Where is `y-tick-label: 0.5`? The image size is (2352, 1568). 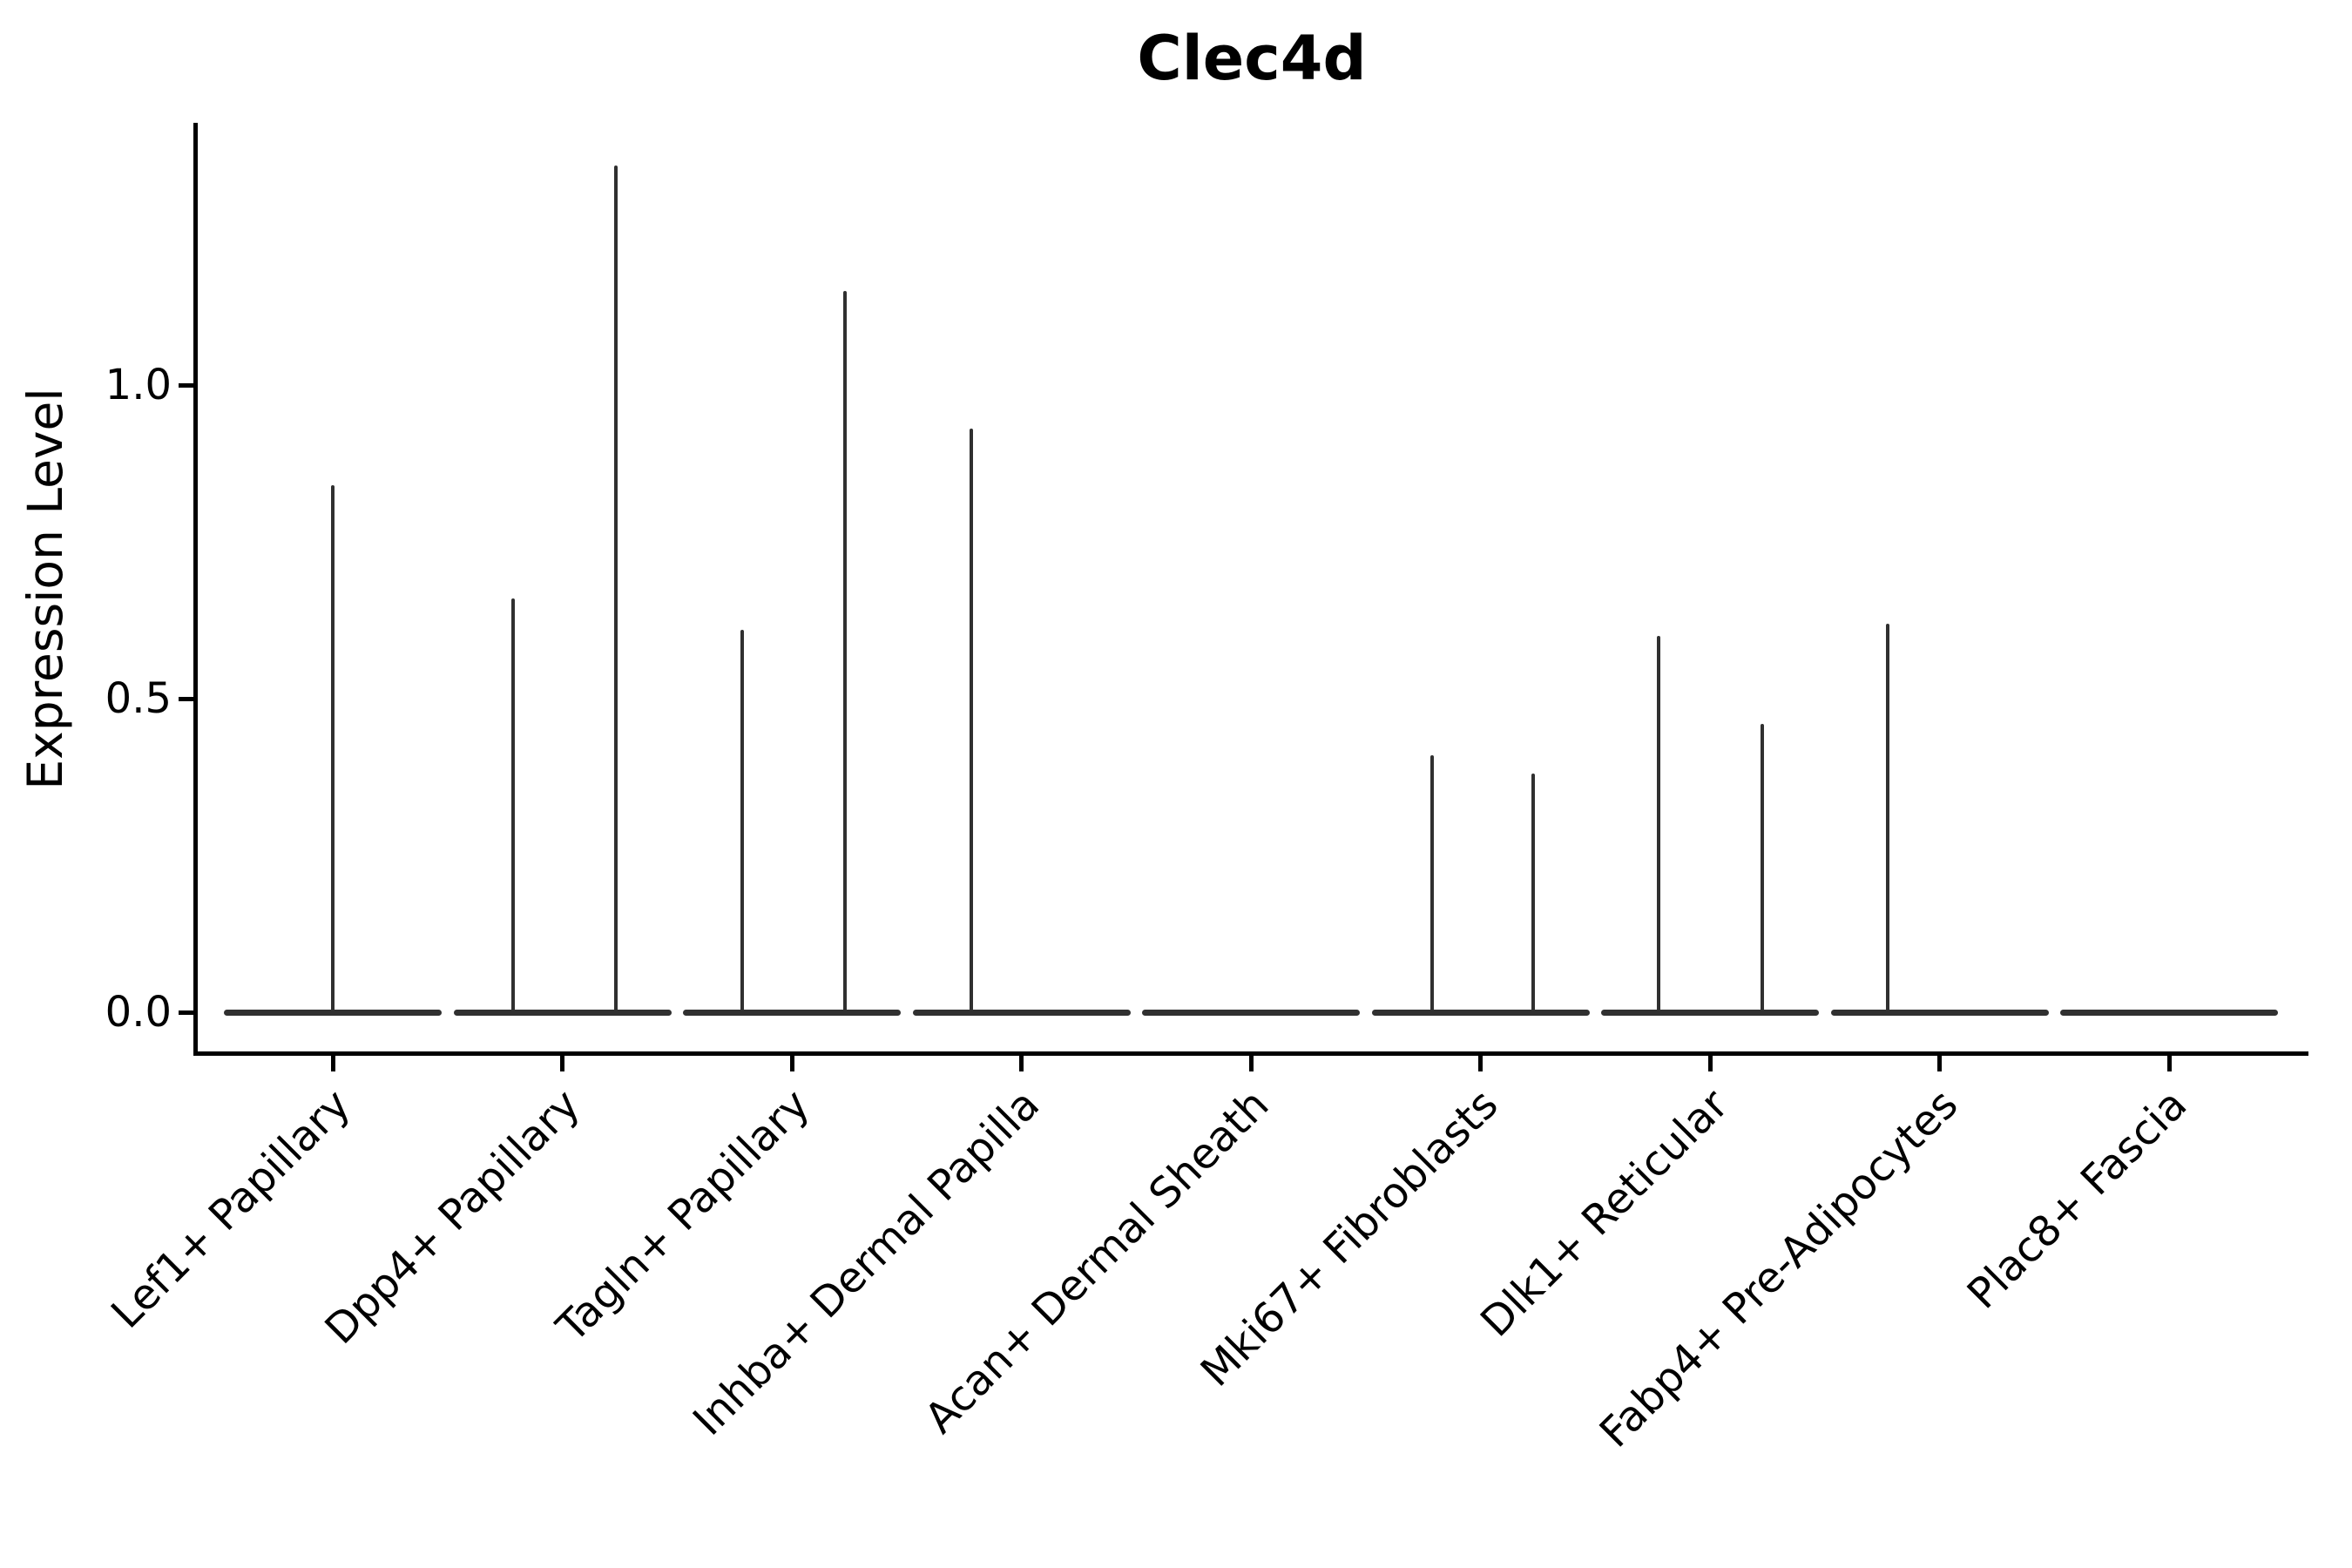 y-tick-label: 0.5 is located at coordinates (138, 698).